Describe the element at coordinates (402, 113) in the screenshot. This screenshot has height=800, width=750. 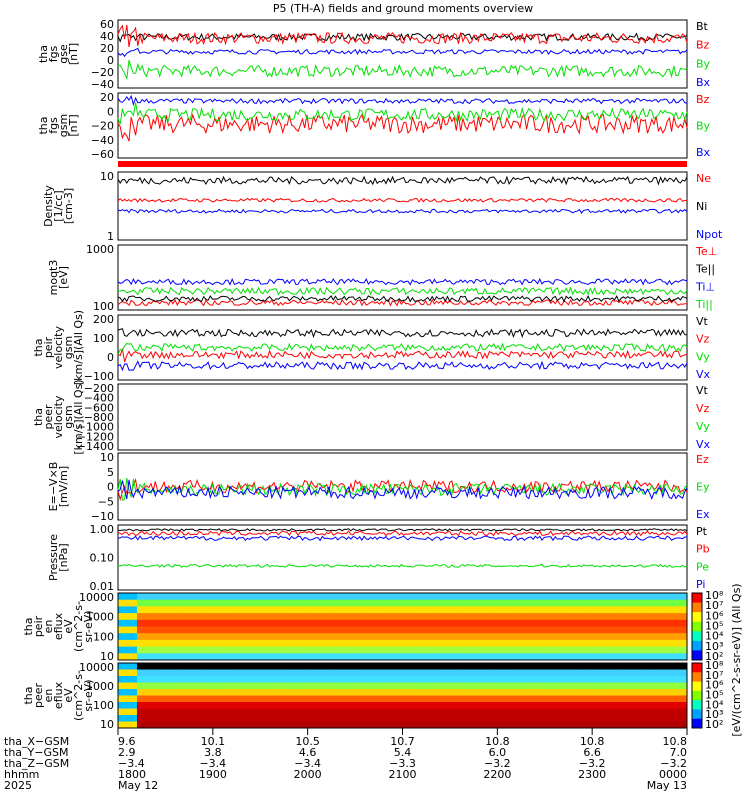
I see `series-line-by` at that location.